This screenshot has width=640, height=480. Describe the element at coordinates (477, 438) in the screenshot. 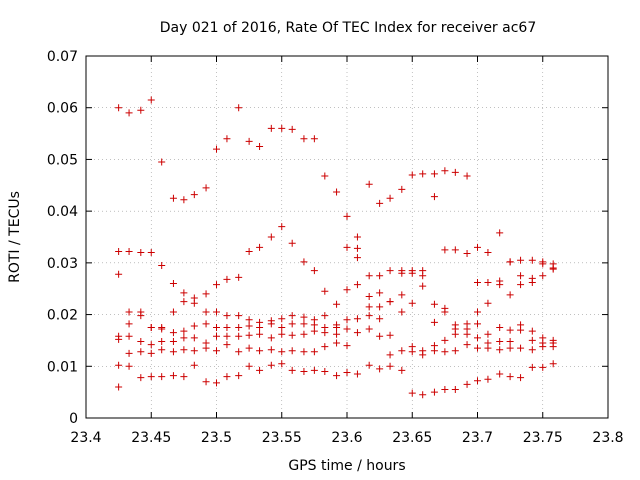

I see `x-tick-label: 23.7` at that location.